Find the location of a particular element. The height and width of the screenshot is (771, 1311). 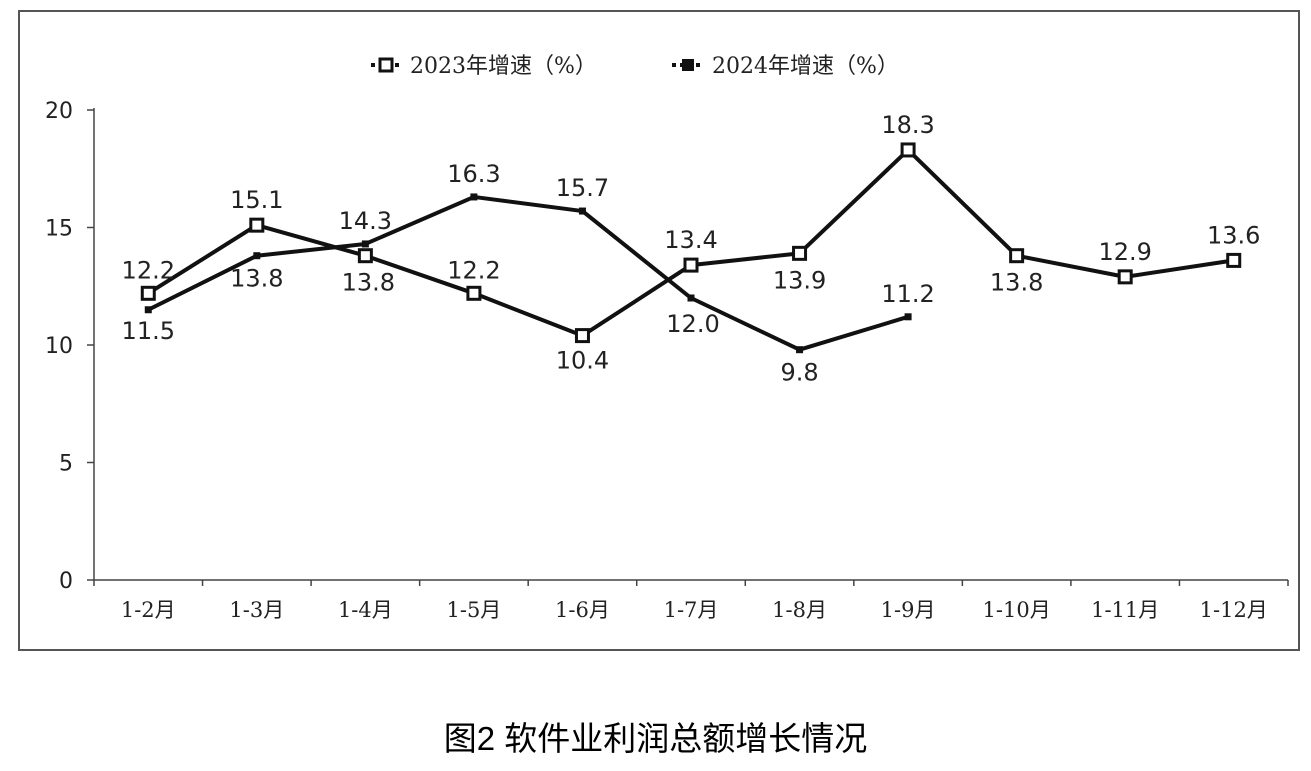

x-tick-label: 1-5月 is located at coordinates (473, 610).